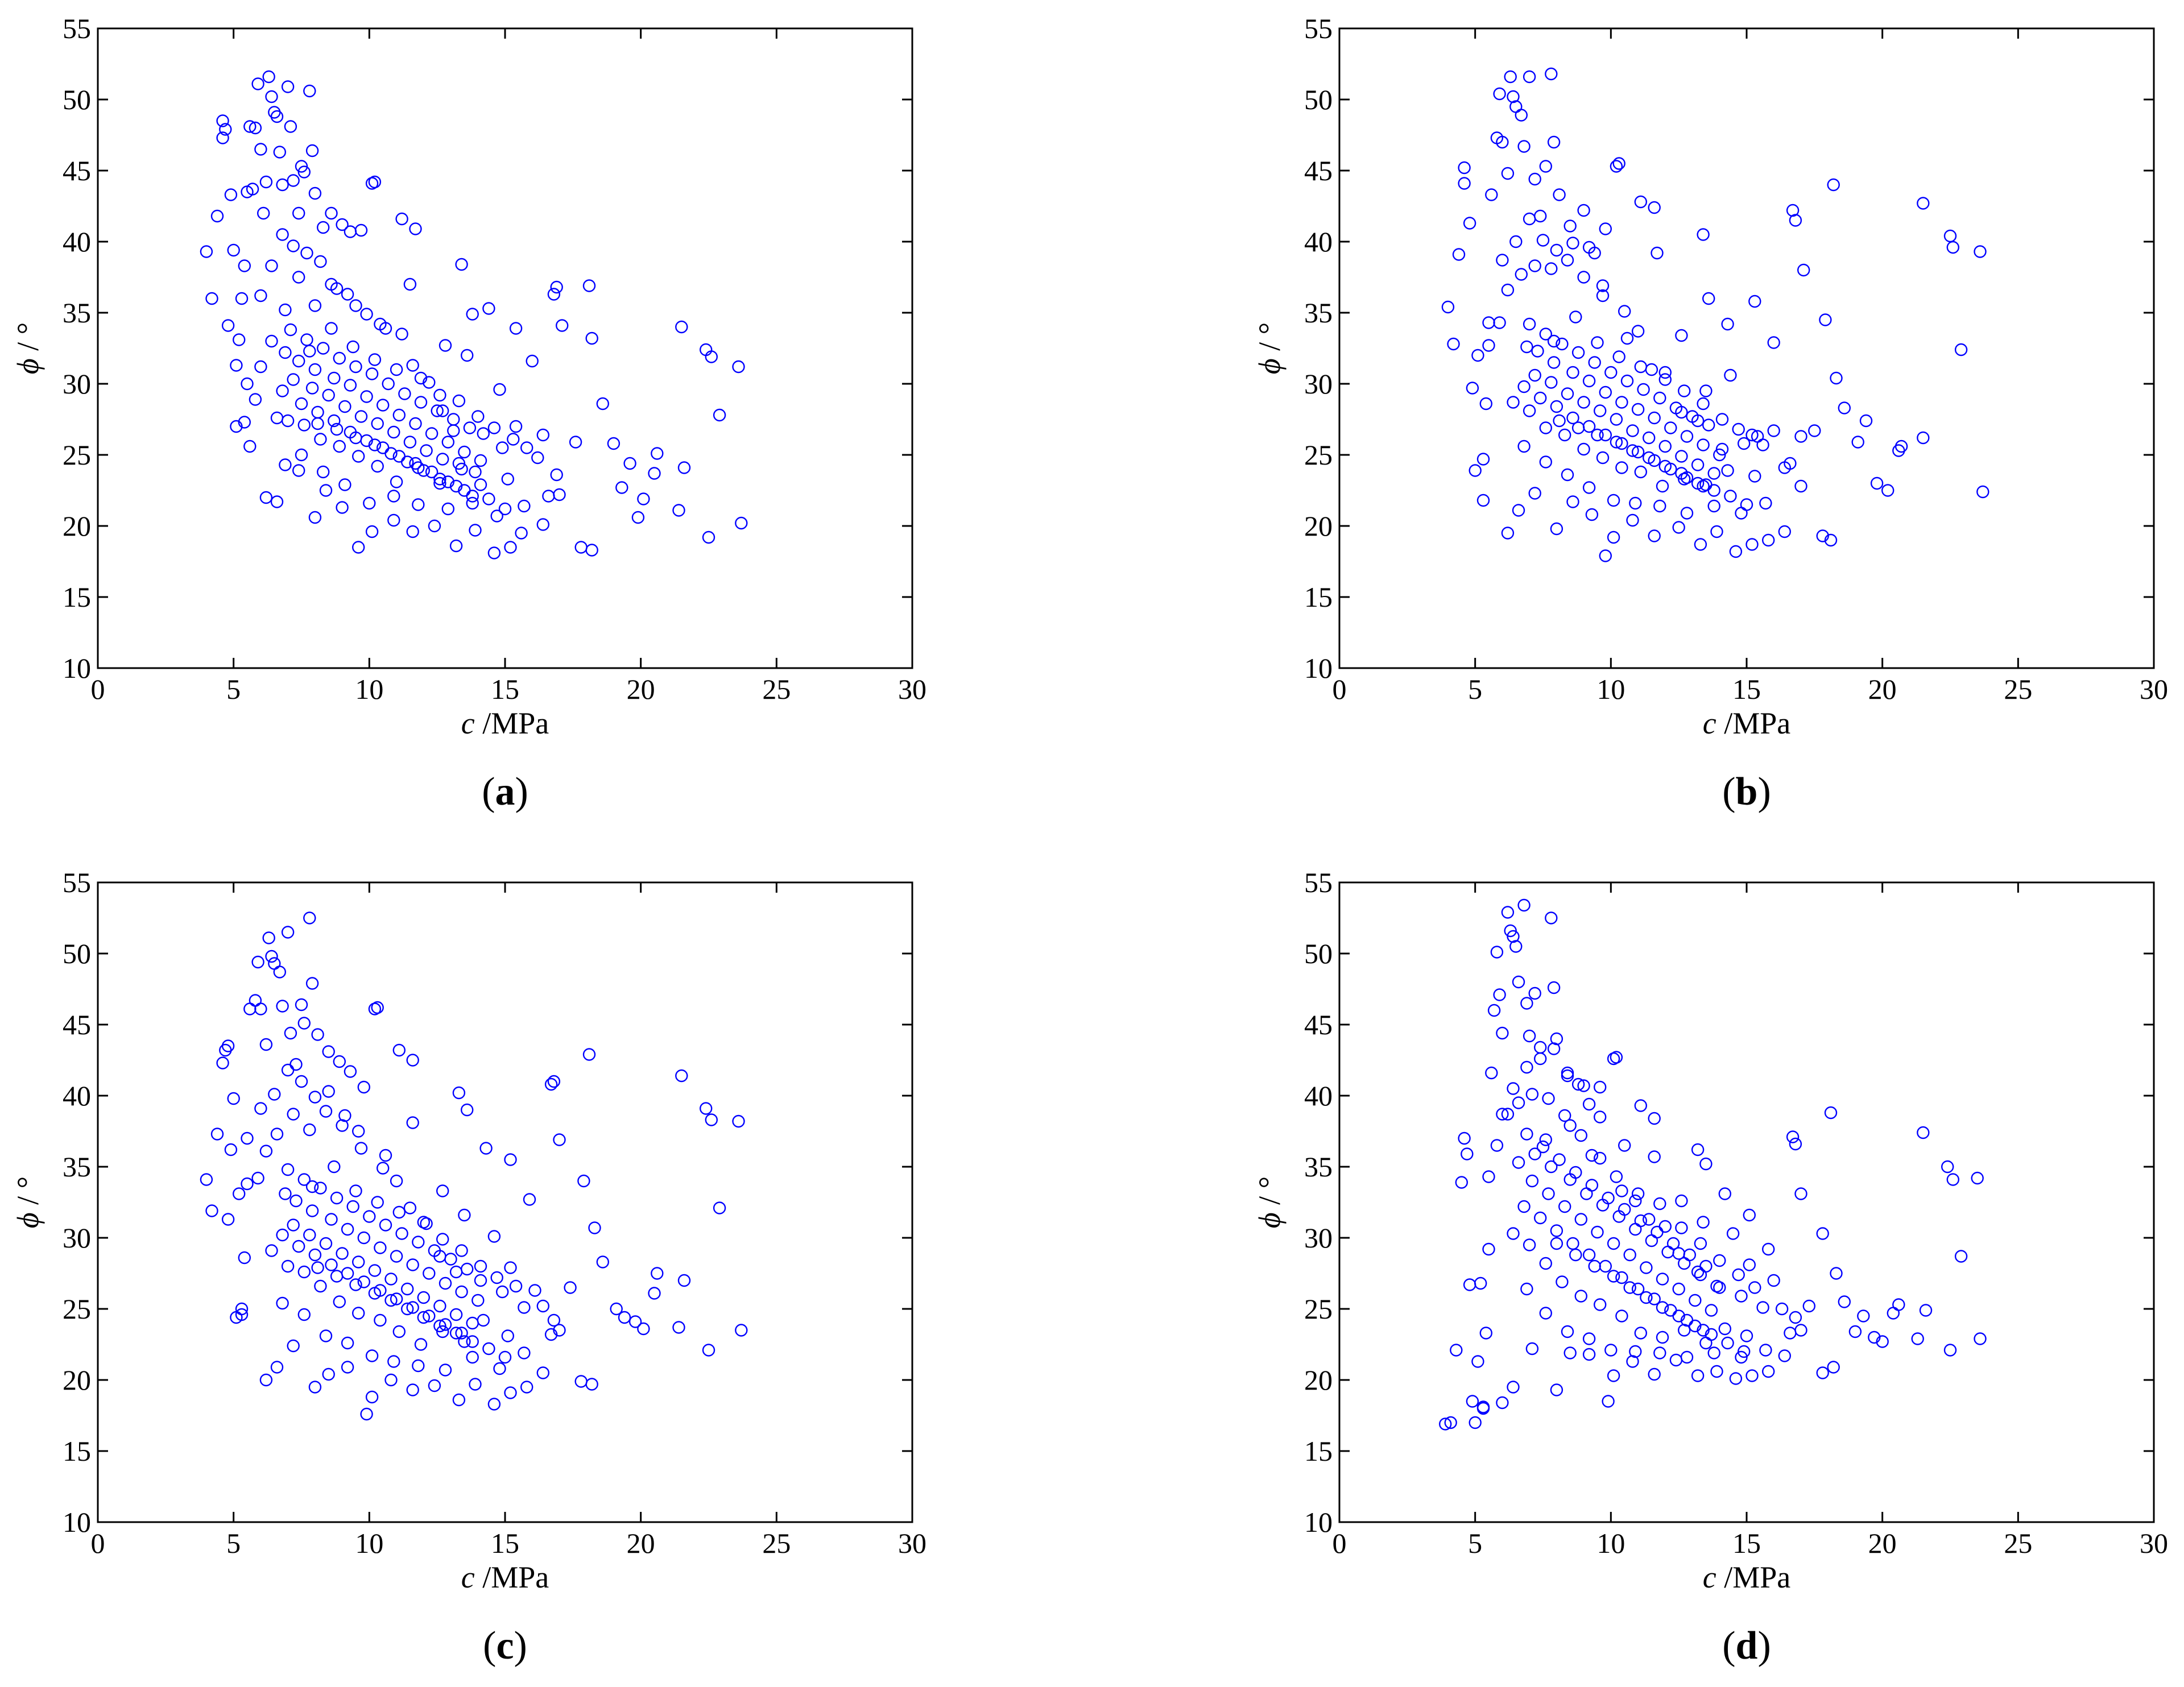 Image resolution: width=2184 pixels, height=1687 pixels. Describe the element at coordinates (1318, 1238) in the screenshot. I see `y-tick-label: 30` at that location.